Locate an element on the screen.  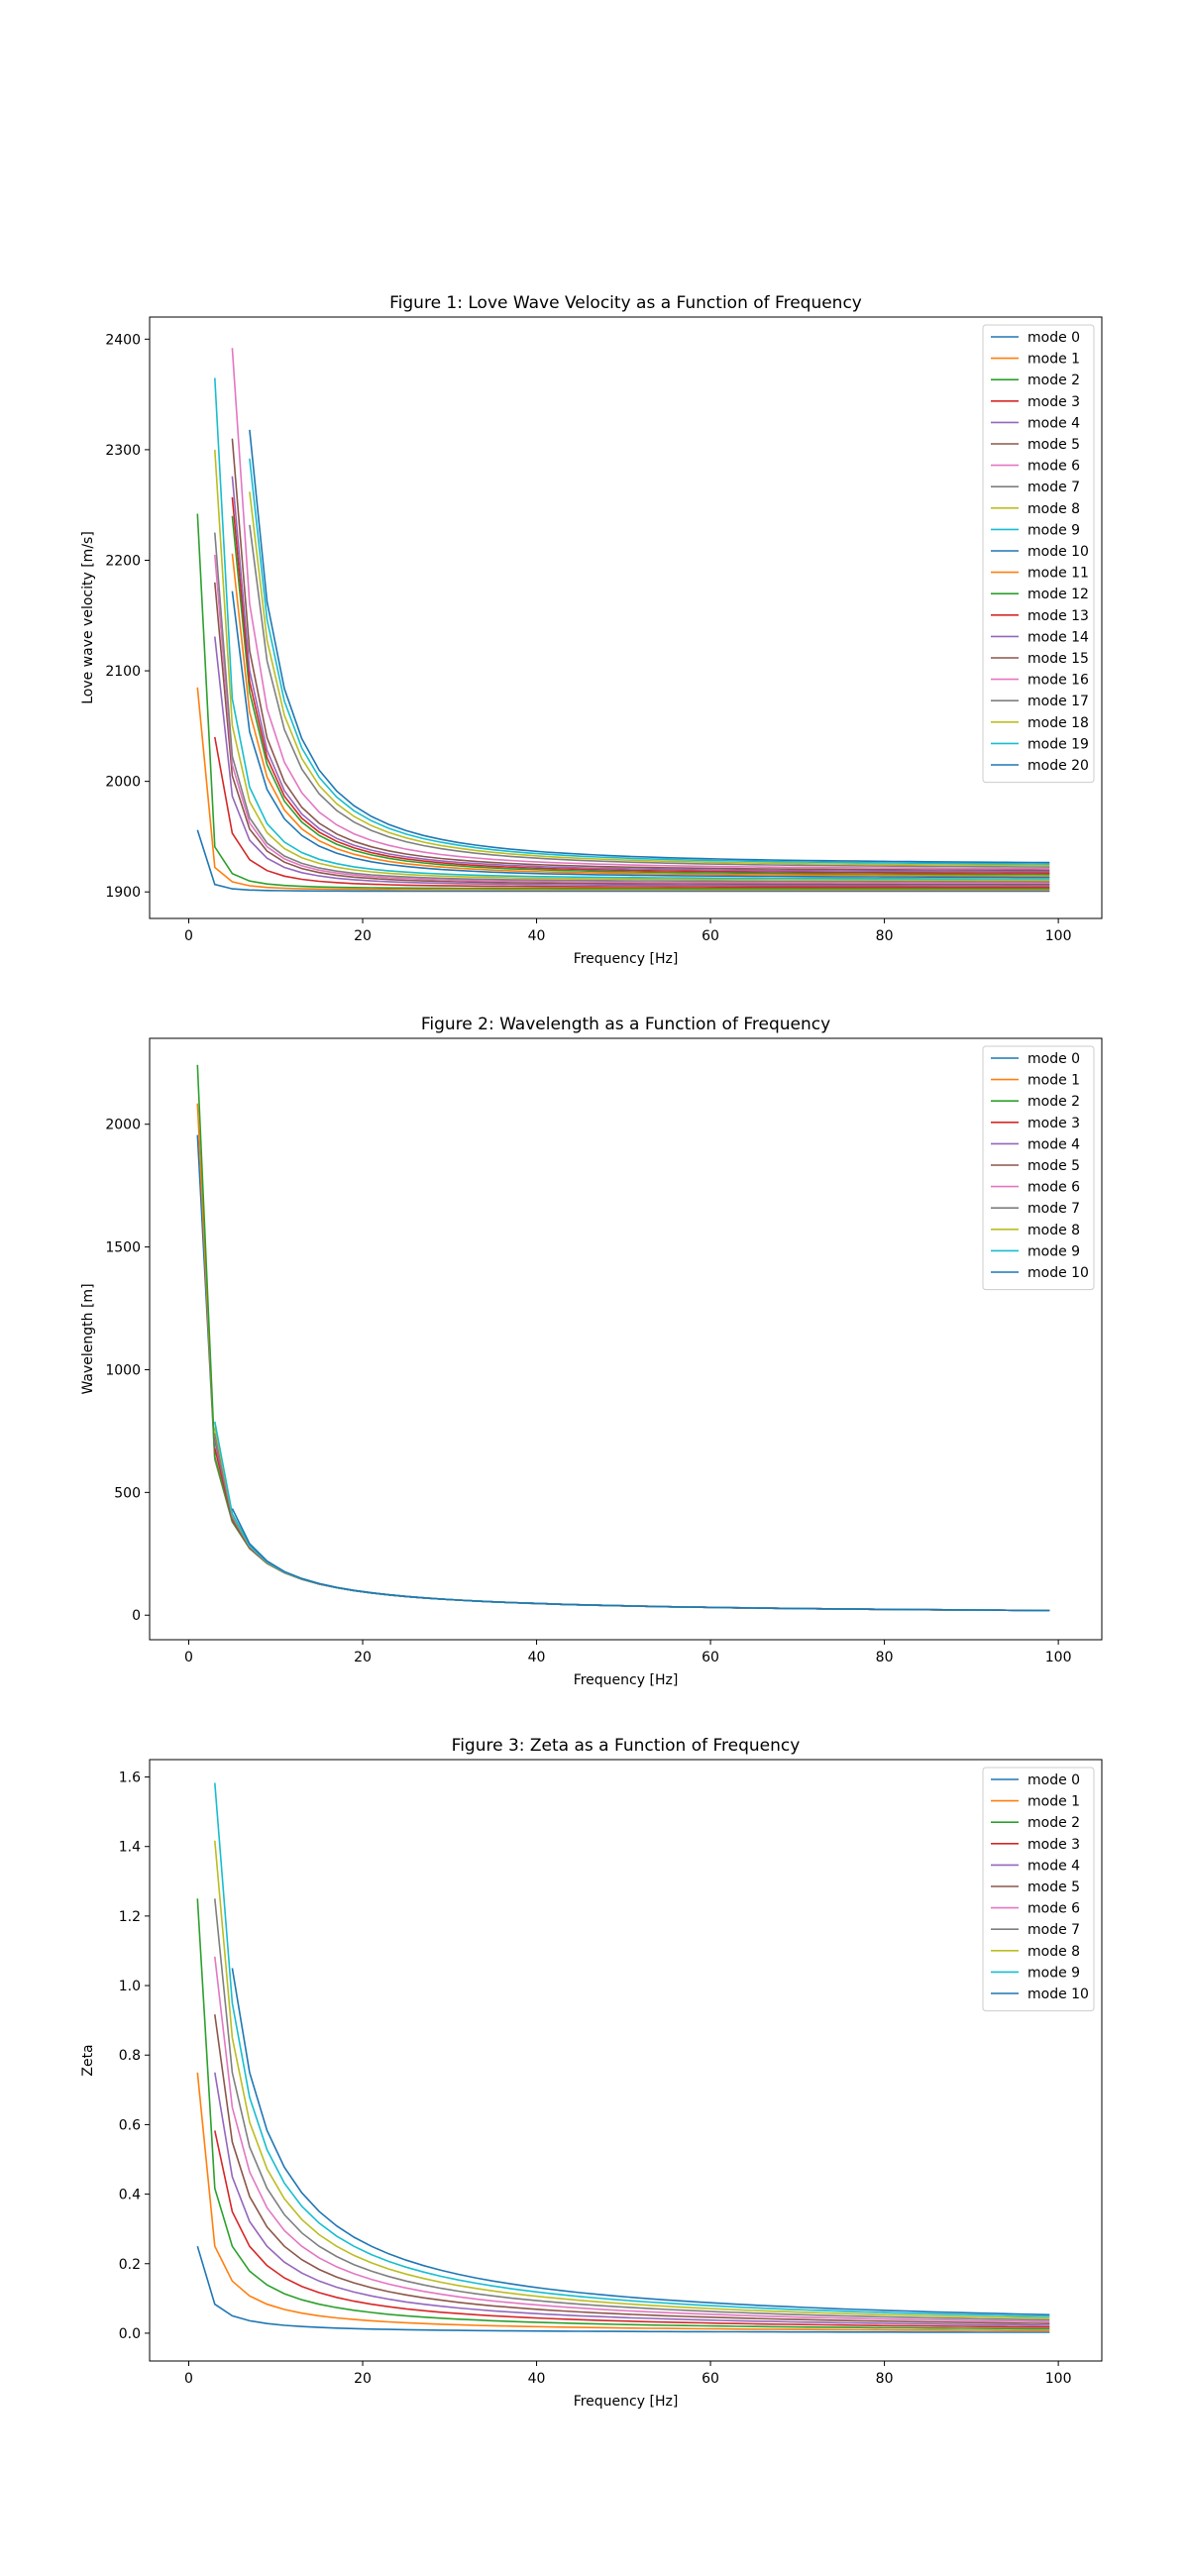
legend-box is located at coordinates (1039, 554).